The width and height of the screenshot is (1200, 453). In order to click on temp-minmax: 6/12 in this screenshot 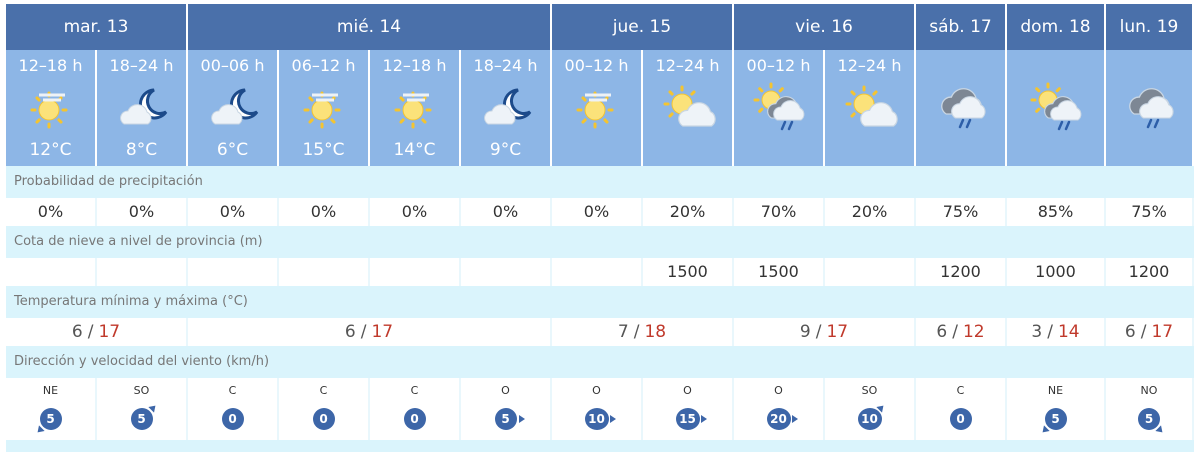, I will do `click(961, 332)`.